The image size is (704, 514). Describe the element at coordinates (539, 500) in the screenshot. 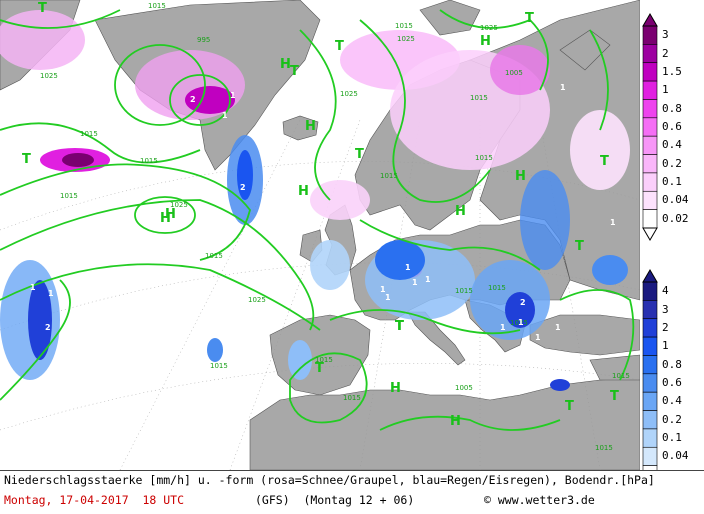

I see `footer-copyright: © www.wetter3.de` at that location.